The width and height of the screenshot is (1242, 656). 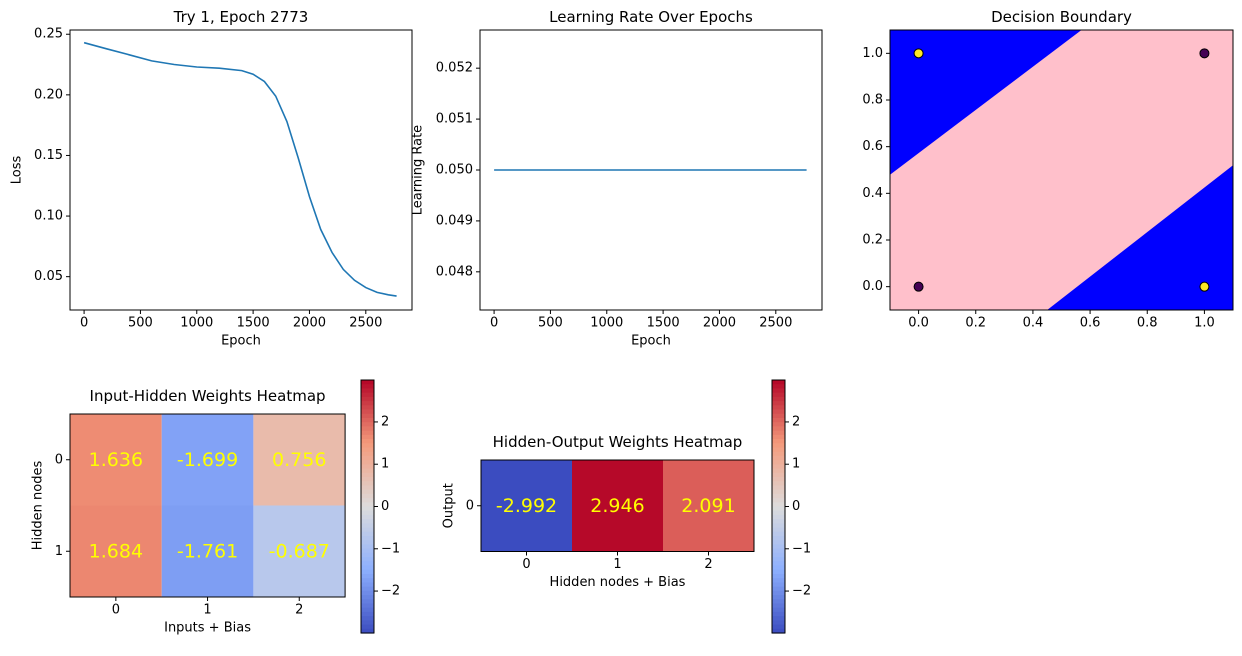 What do you see at coordinates (651, 17) in the screenshot?
I see `chart-title: Learning Rate Over Epochs` at bounding box center [651, 17].